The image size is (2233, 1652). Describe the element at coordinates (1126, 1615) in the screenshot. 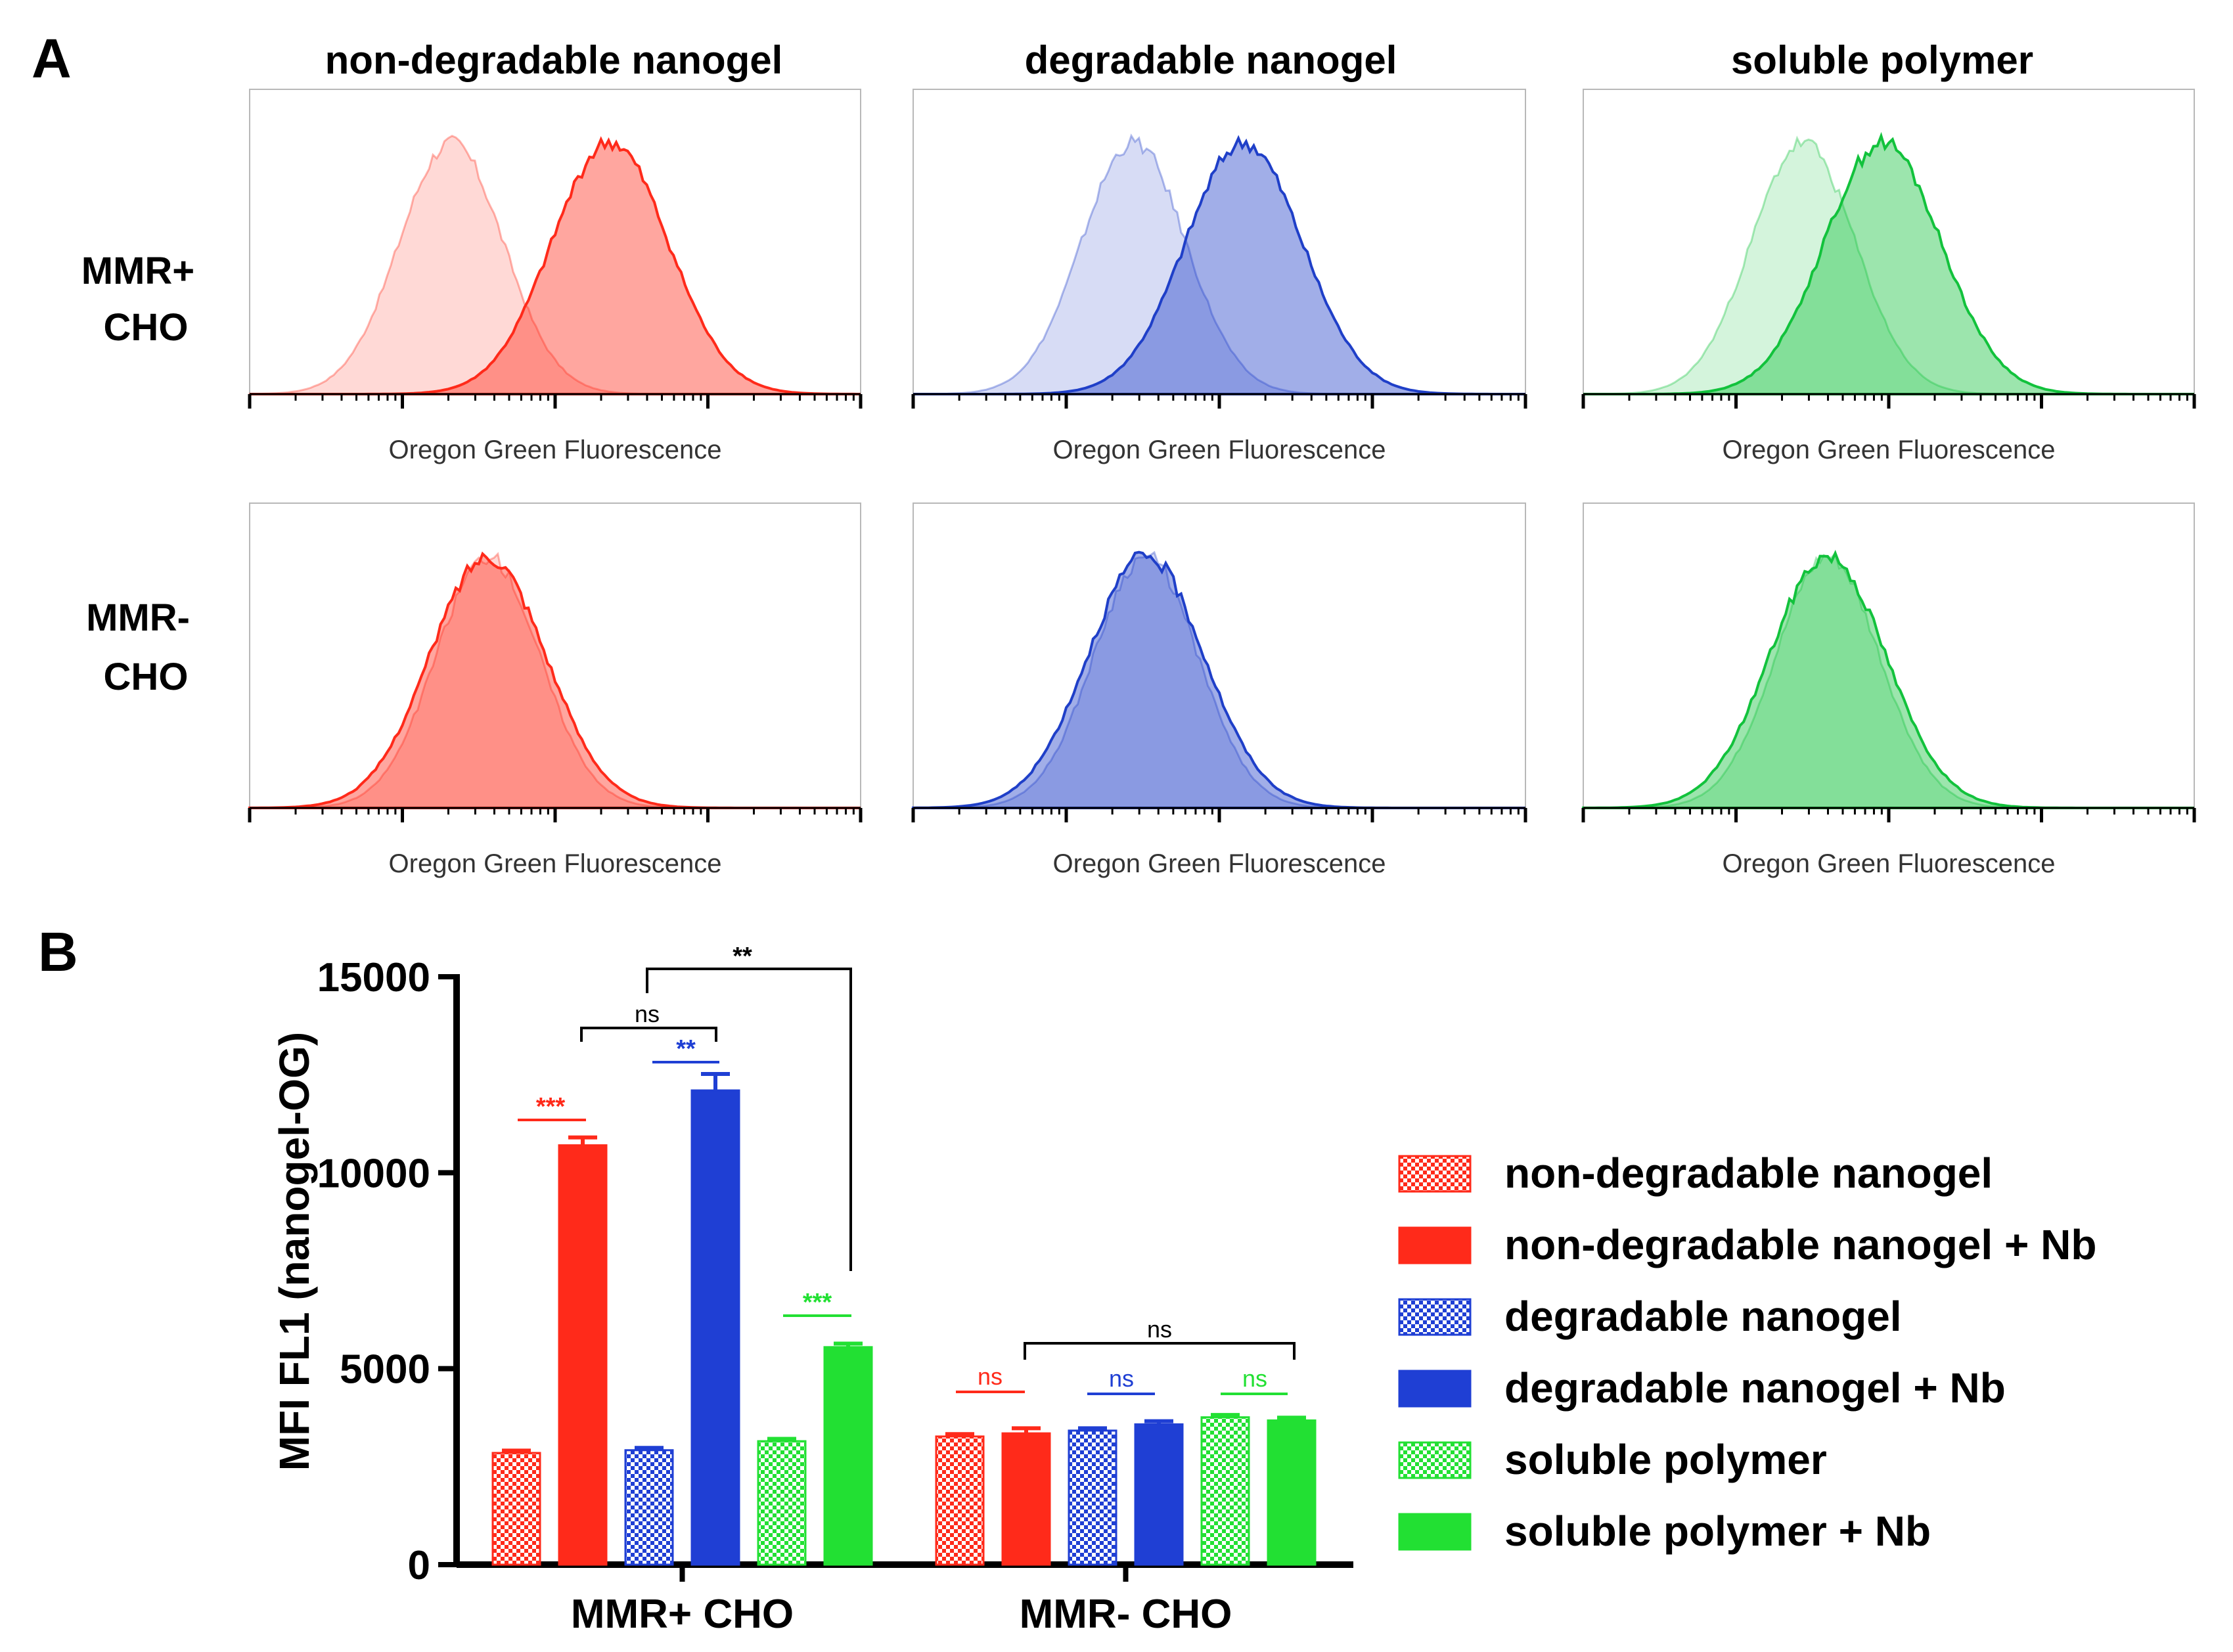

I see `x-tick-label: MMR- CHO` at that location.